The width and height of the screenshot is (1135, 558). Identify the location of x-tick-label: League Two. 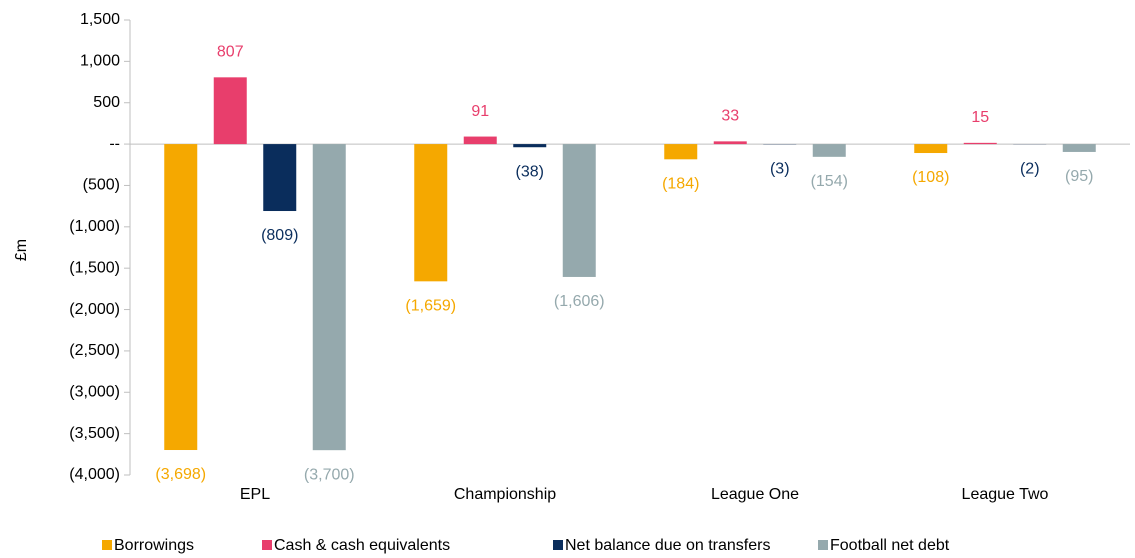
(1005, 494).